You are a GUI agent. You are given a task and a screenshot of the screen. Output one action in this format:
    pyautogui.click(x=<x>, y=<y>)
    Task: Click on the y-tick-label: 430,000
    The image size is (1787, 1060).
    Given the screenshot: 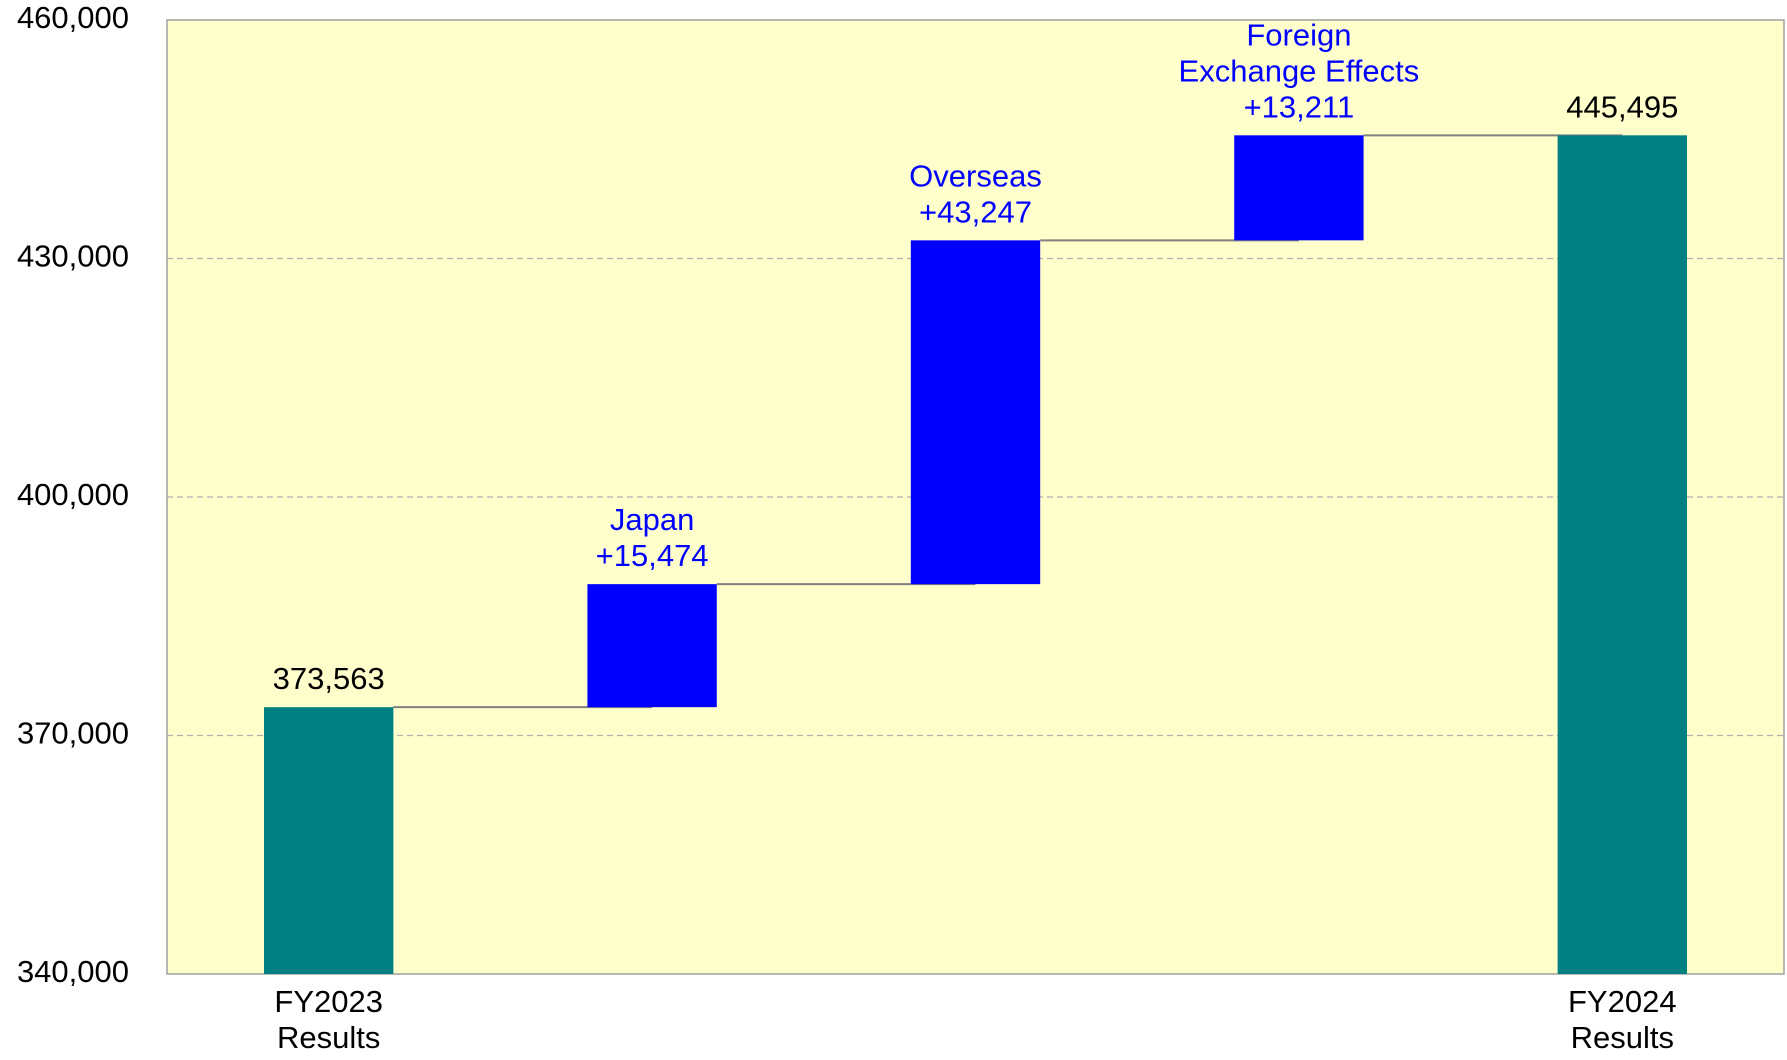 What is the action you would take?
    pyautogui.click(x=73, y=256)
    